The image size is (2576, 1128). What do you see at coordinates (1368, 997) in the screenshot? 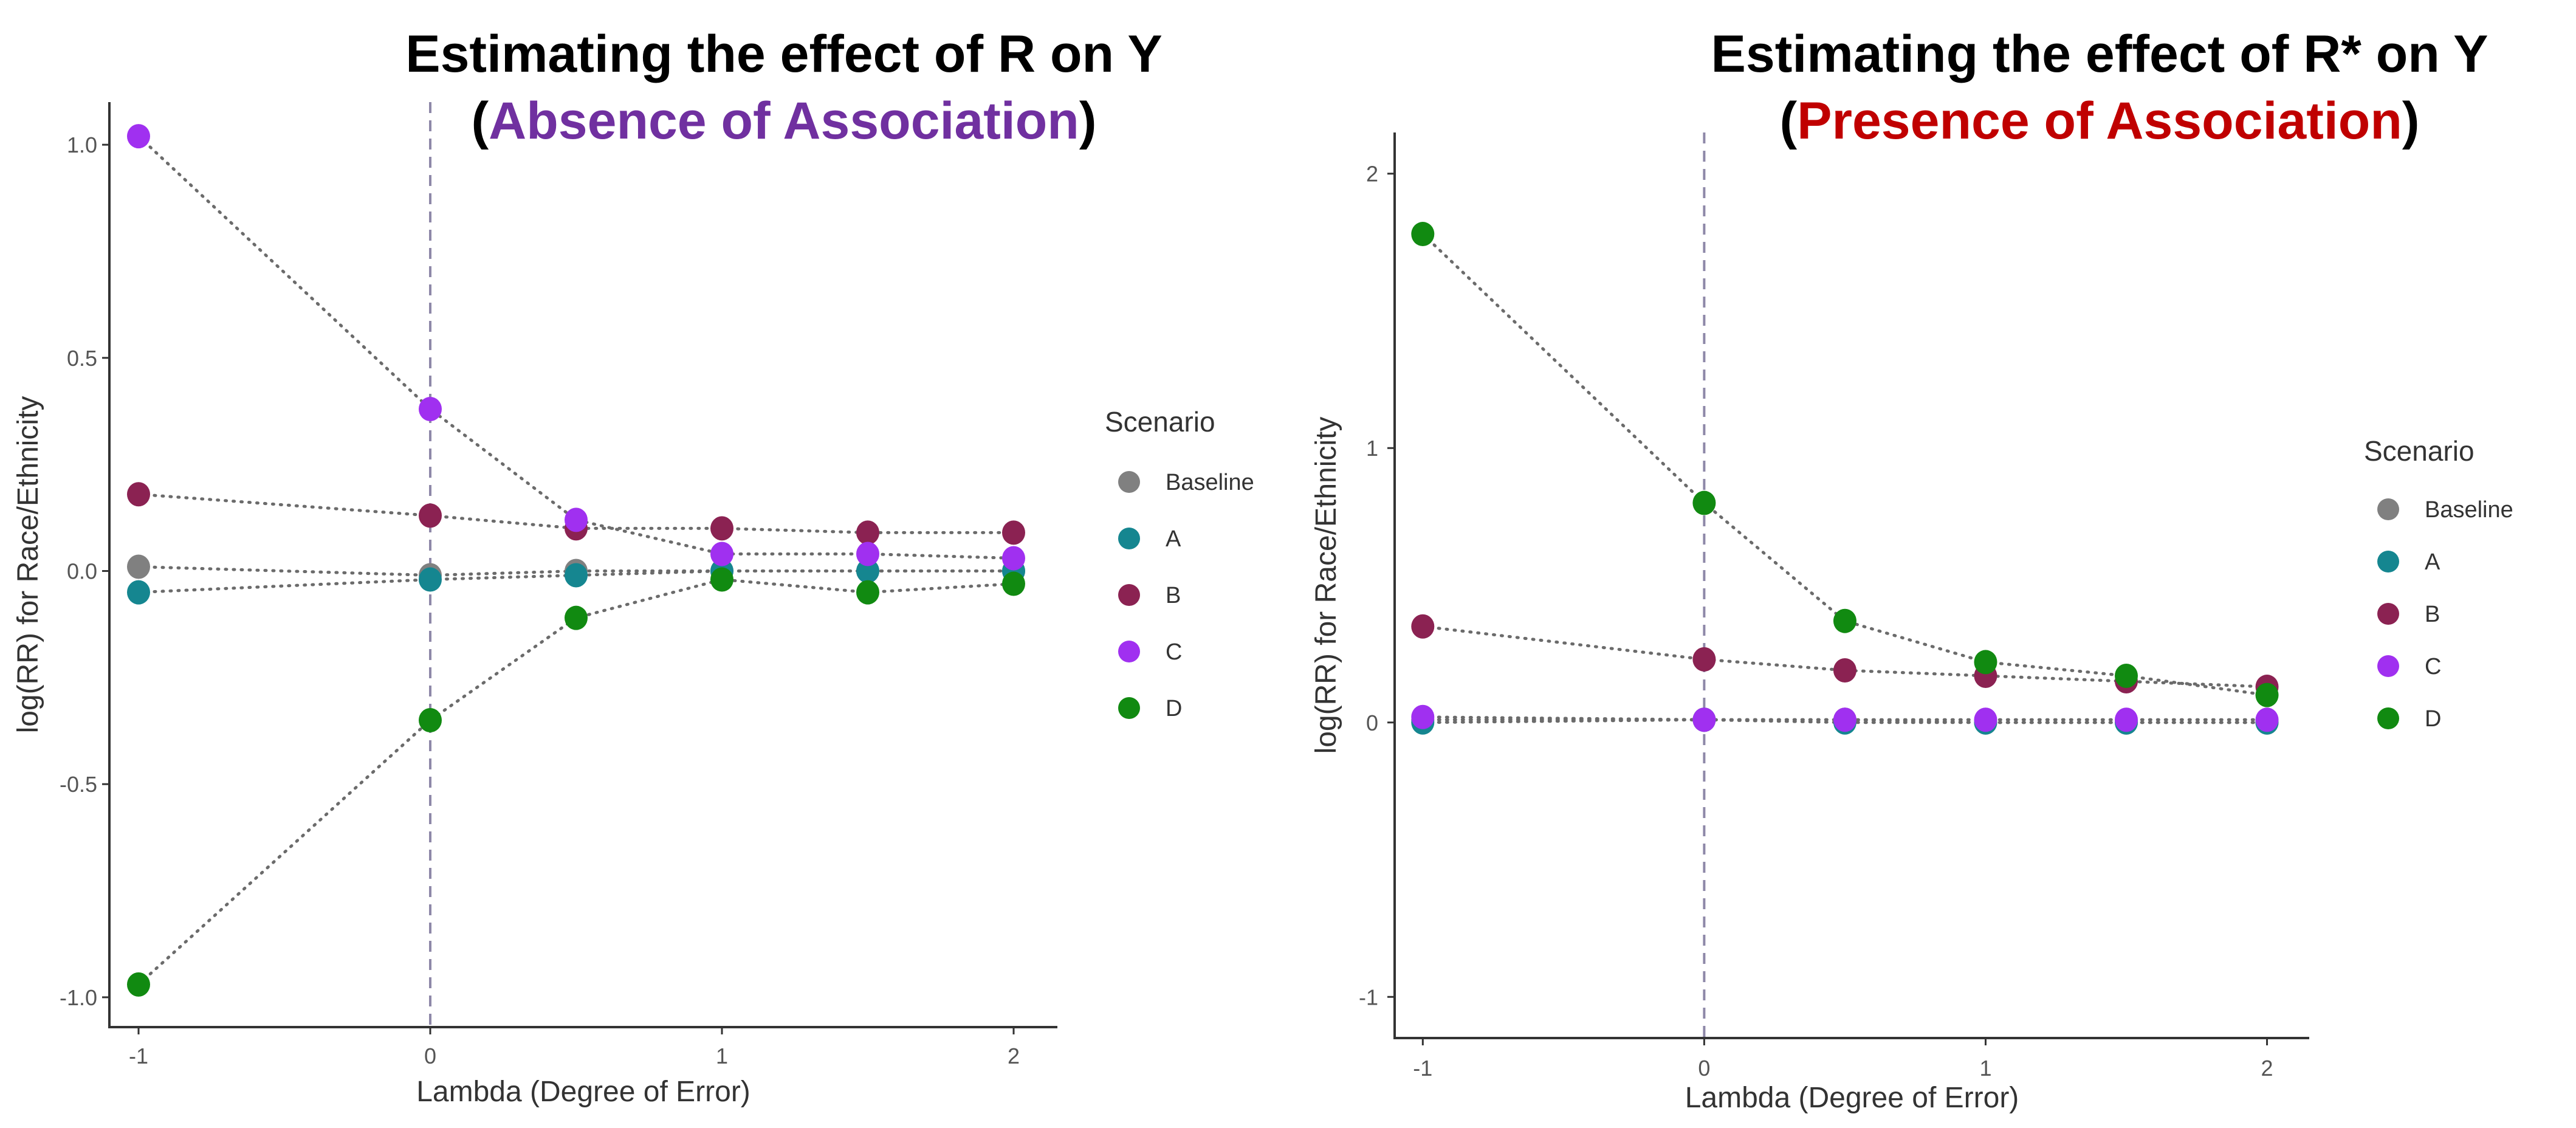
I see `y-tick-label: -1` at bounding box center [1368, 997].